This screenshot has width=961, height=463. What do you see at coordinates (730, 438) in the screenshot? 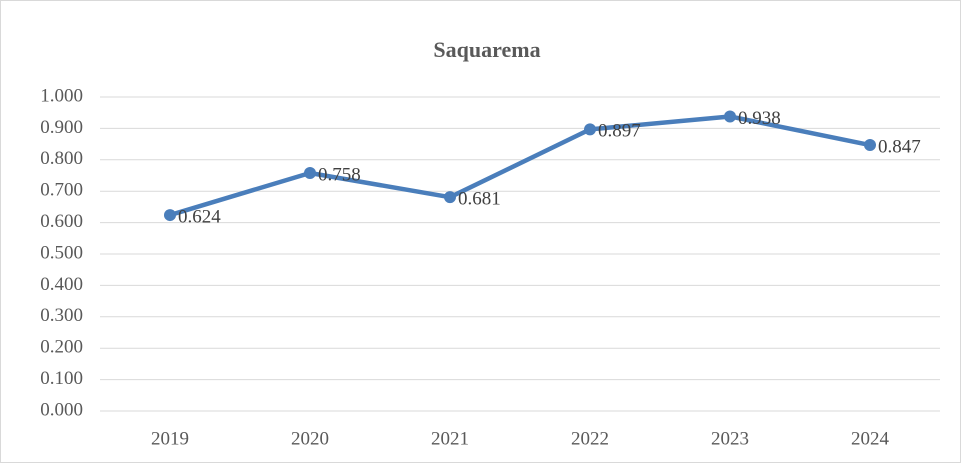
I see `x-tick-label: 2023` at bounding box center [730, 438].